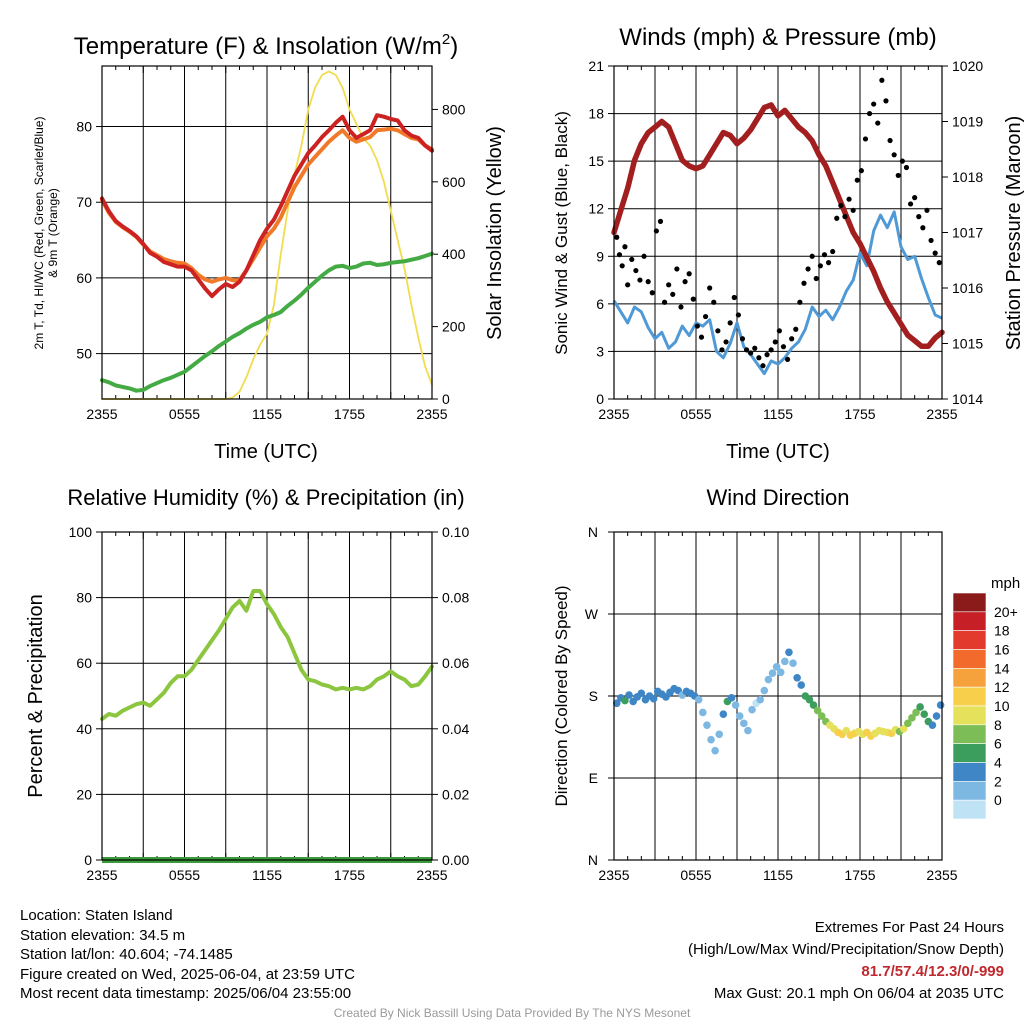  I want to click on y-tick-label: 800, so click(454, 109).